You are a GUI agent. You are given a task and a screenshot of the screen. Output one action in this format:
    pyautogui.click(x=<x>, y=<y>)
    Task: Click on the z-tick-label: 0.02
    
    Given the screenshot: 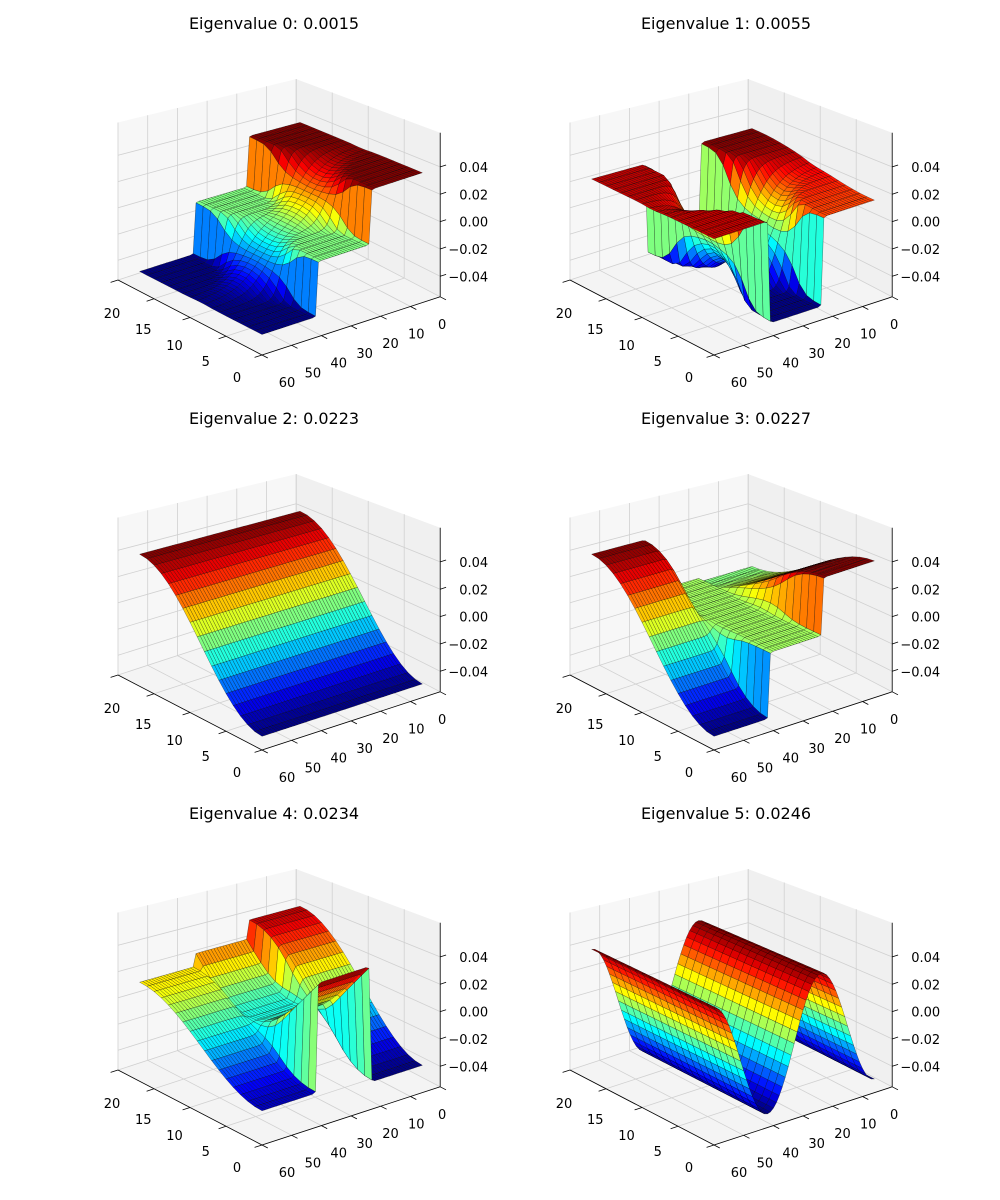 What is the action you would take?
    pyautogui.click(x=473, y=195)
    